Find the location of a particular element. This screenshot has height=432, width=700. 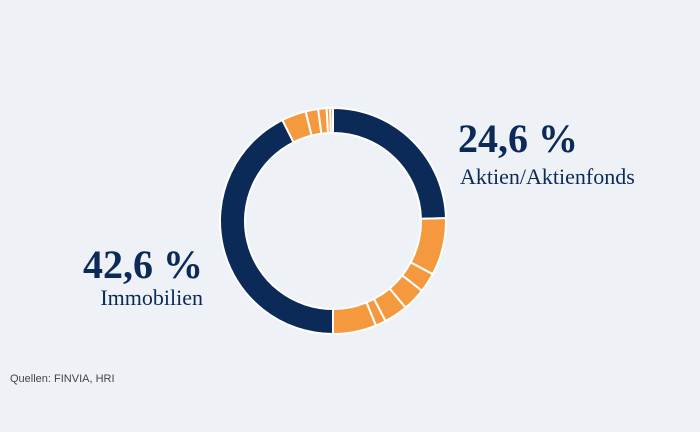

value-label: 42,6 % is located at coordinates (143, 264).